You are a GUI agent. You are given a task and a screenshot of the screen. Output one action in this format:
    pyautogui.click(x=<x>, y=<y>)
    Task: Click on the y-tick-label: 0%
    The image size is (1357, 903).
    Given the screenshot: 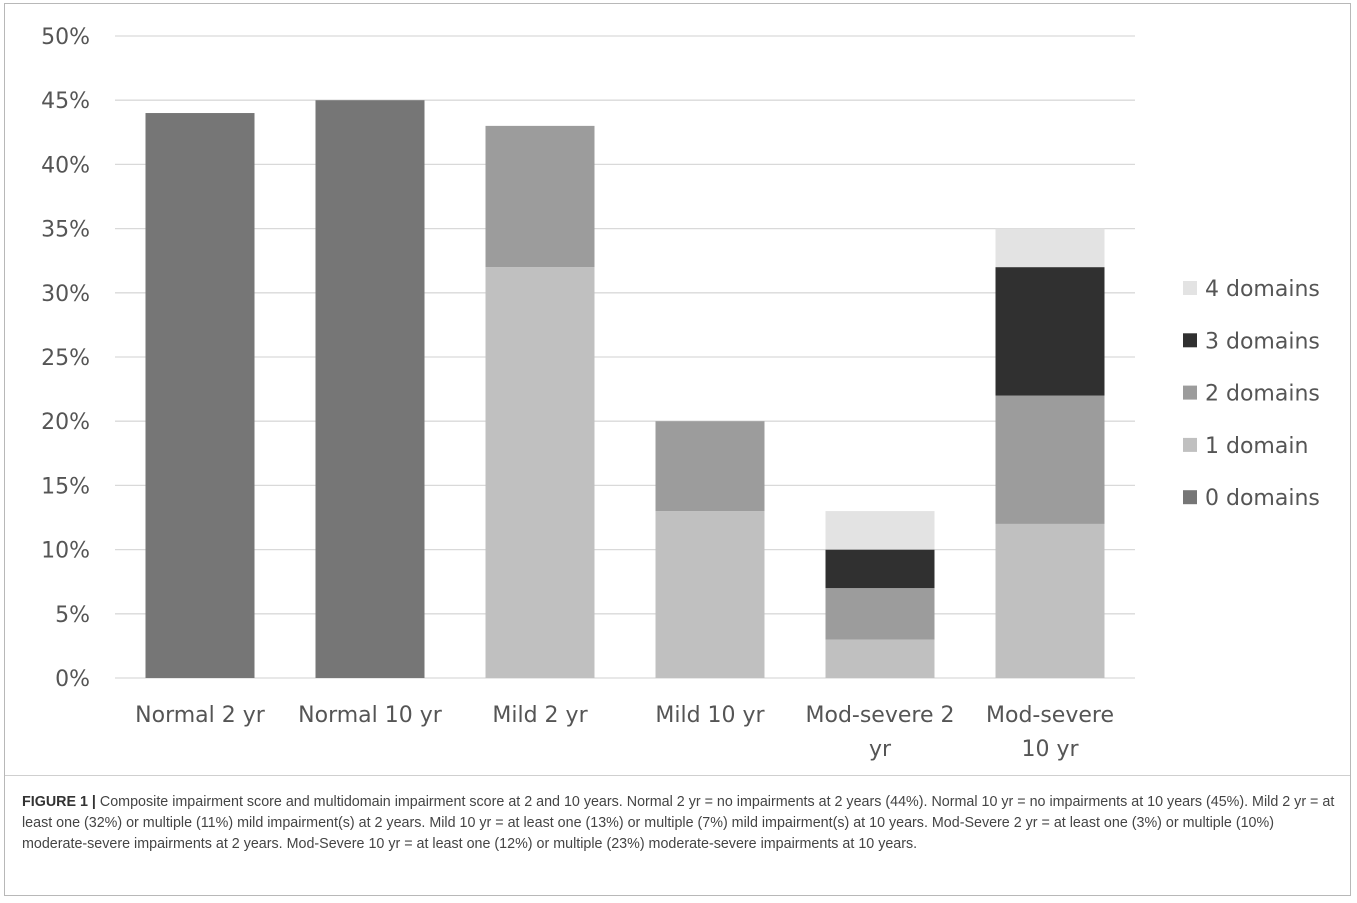 What is the action you would take?
    pyautogui.click(x=72, y=679)
    